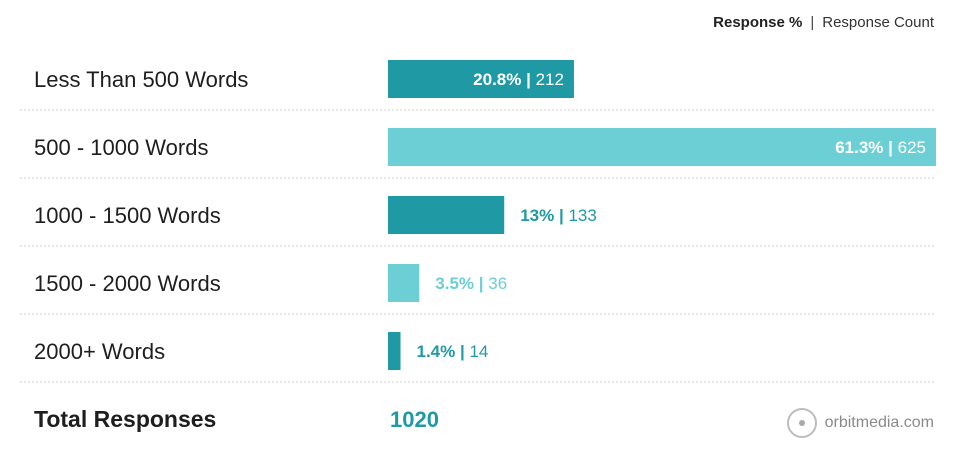 This screenshot has width=960, height=463. Describe the element at coordinates (125, 419) in the screenshot. I see `total-responses-label: Total Responses` at that location.